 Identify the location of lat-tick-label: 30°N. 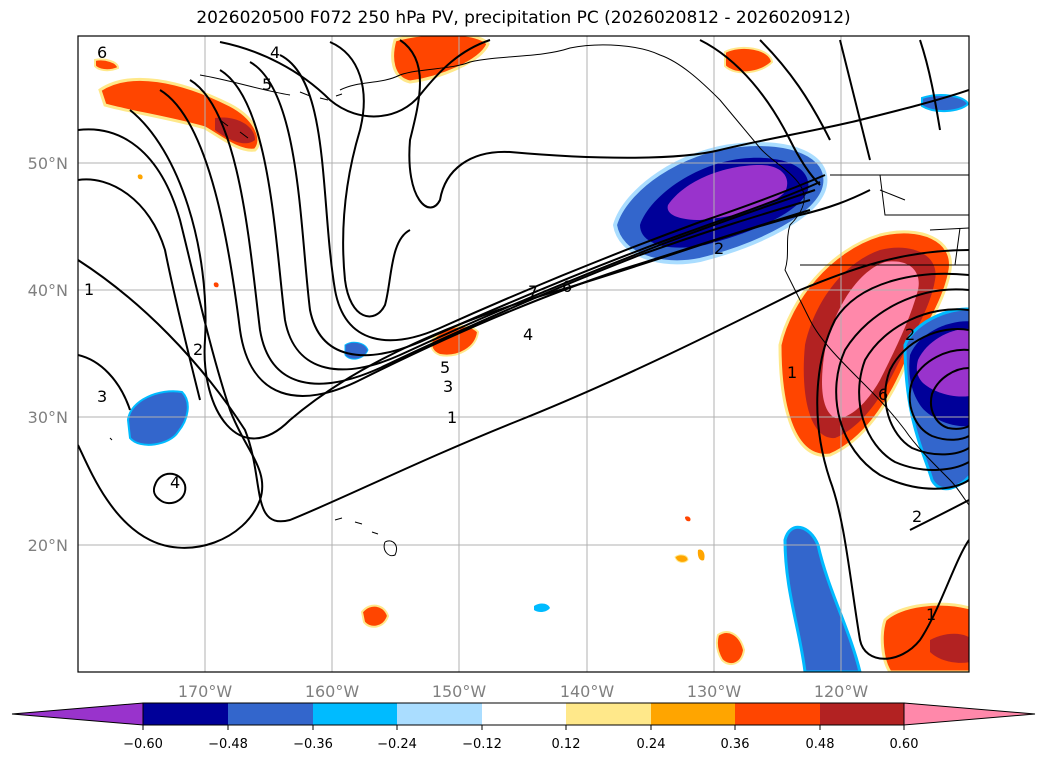
(48, 417).